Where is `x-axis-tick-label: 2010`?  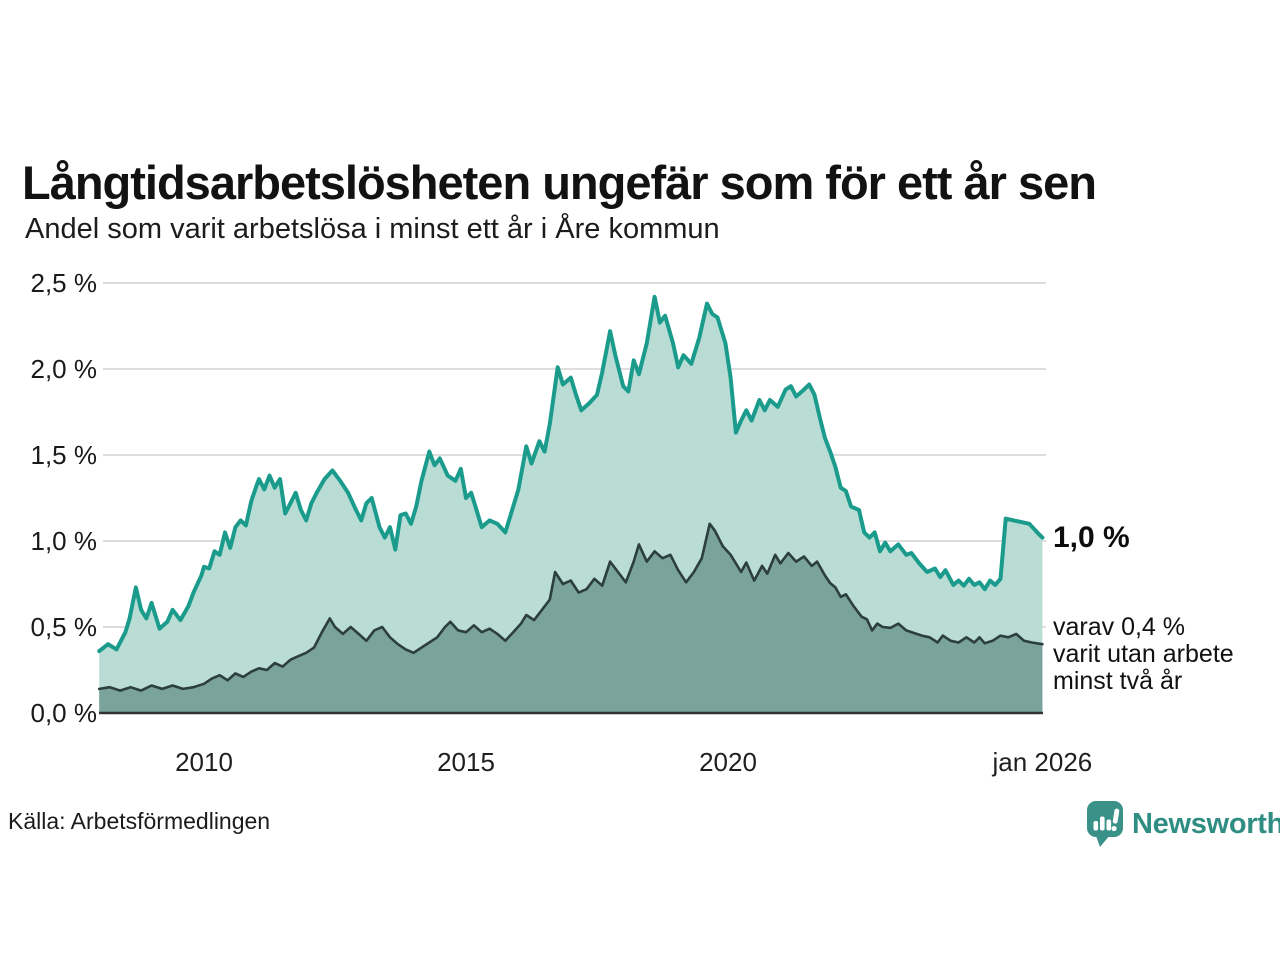
x-axis-tick-label: 2010 is located at coordinates (204, 762).